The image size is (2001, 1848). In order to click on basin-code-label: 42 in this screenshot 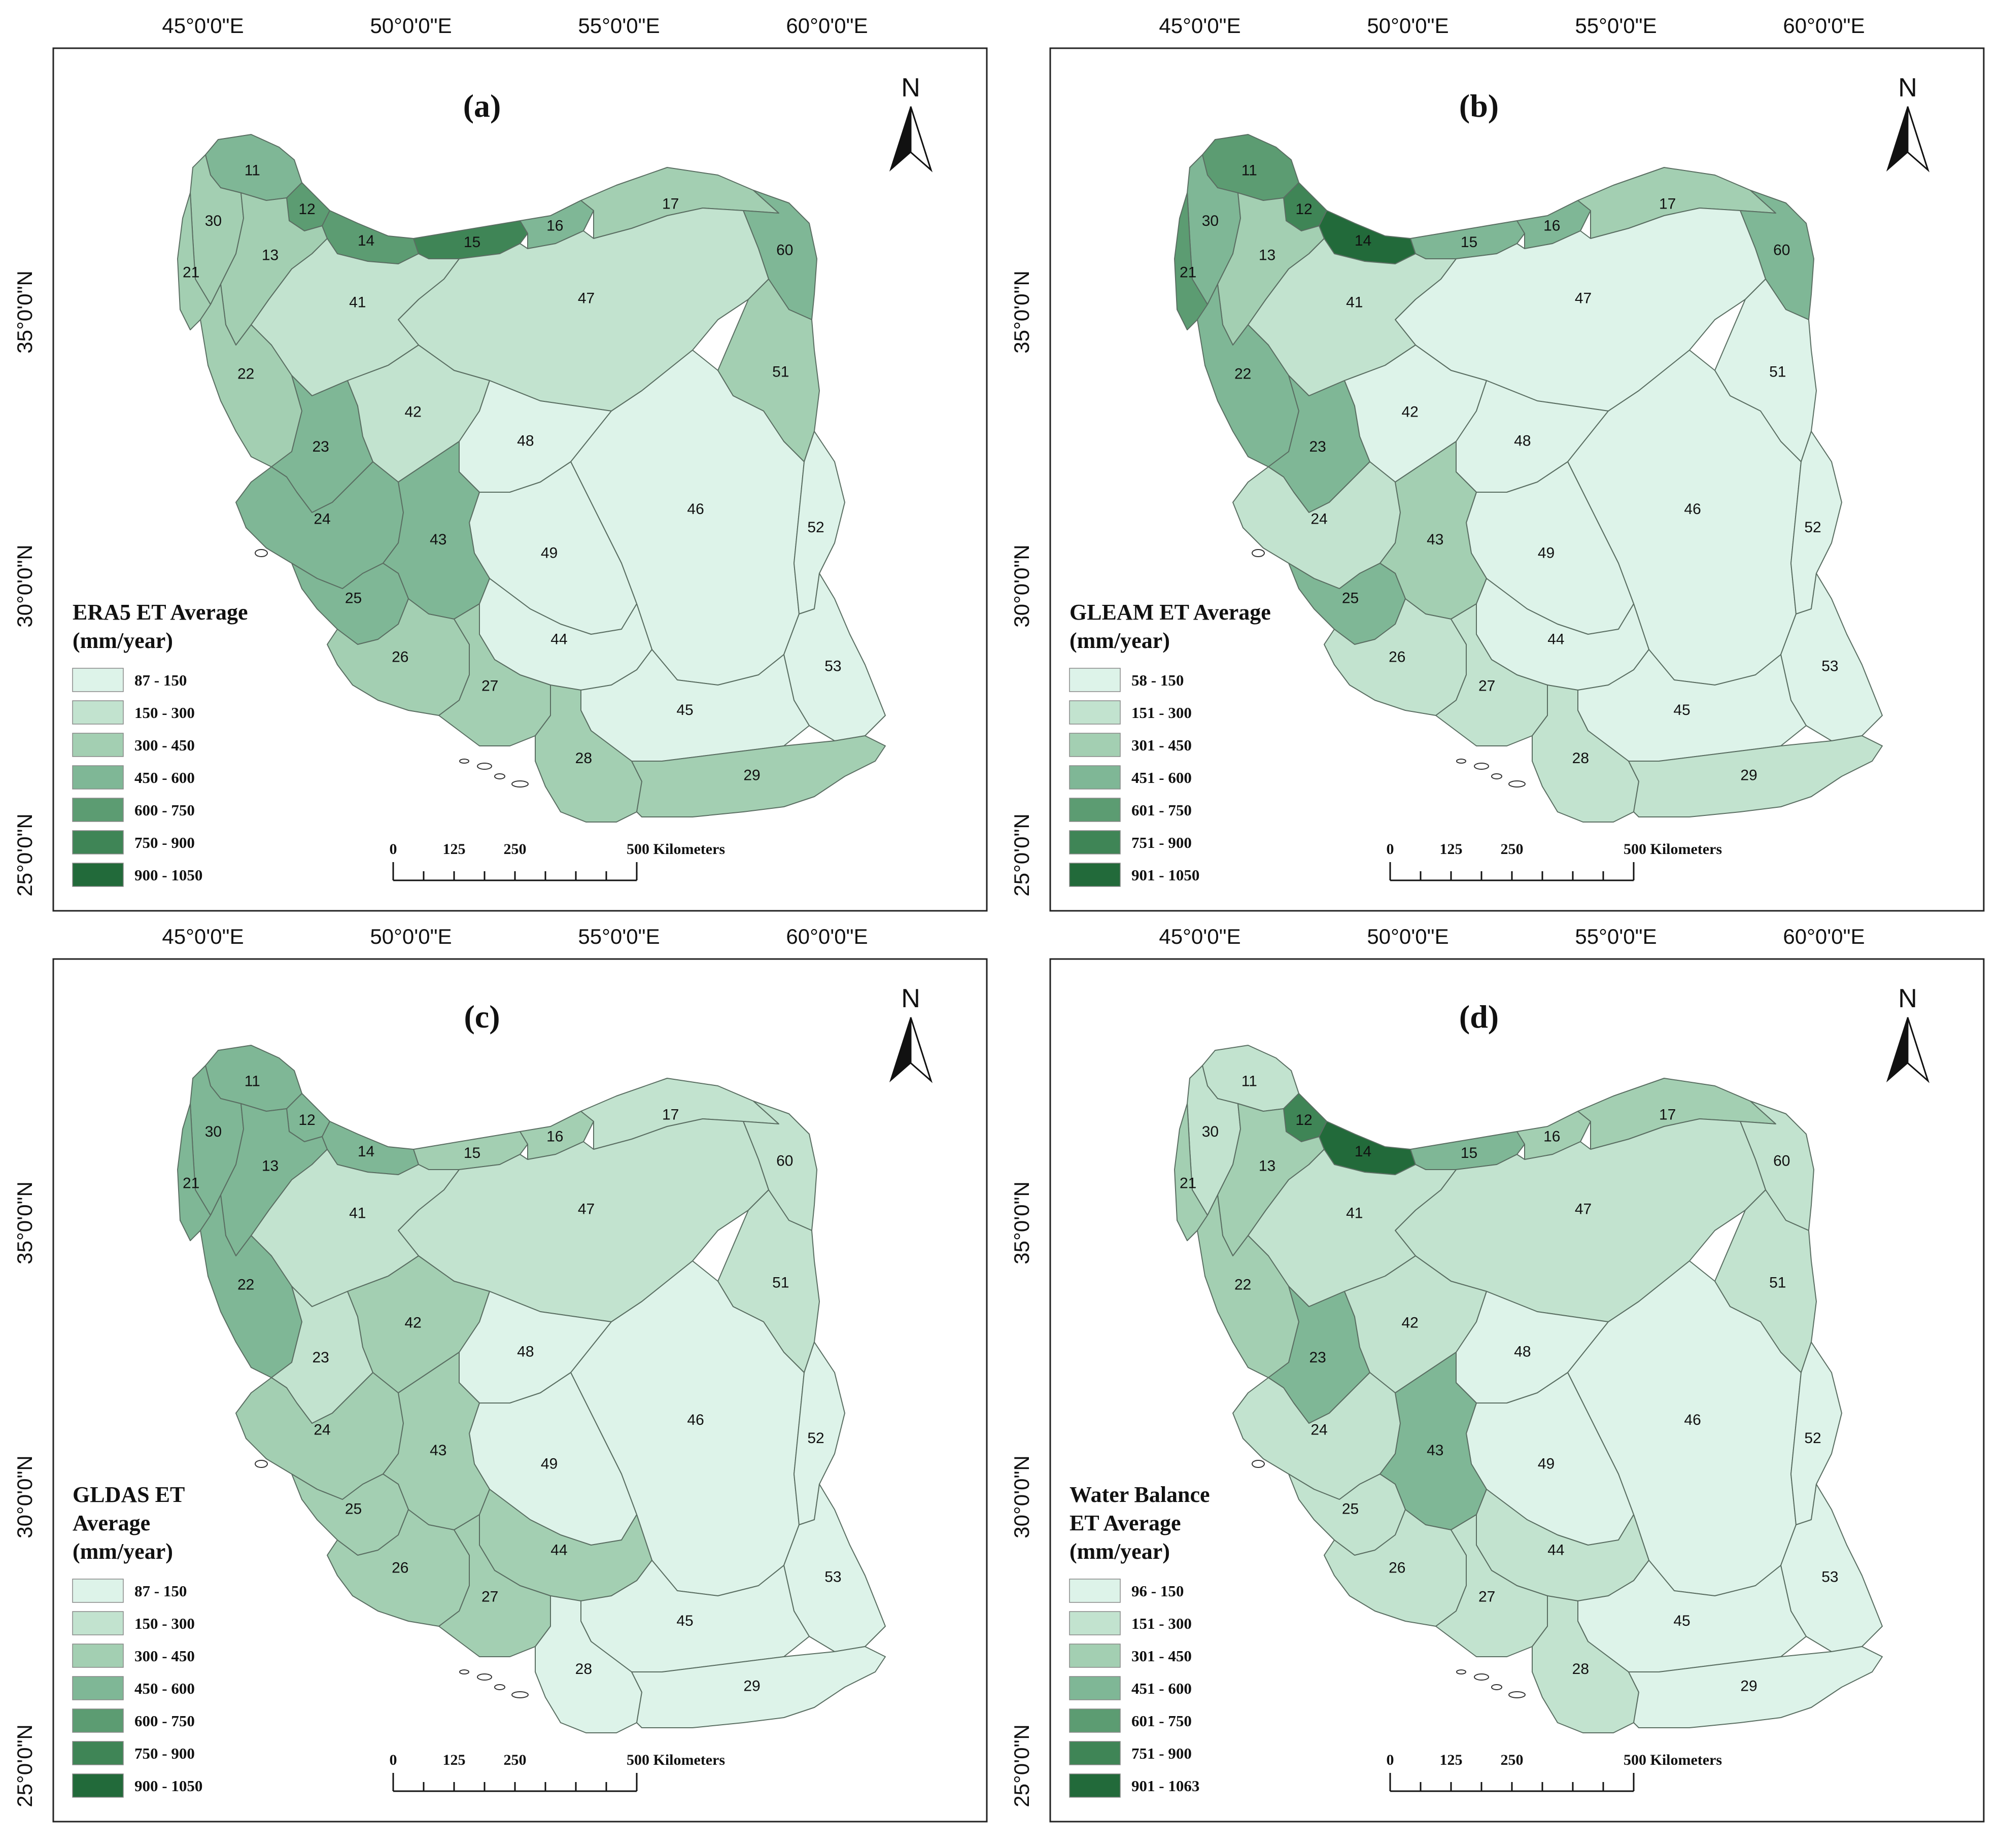, I will do `click(412, 1323)`.